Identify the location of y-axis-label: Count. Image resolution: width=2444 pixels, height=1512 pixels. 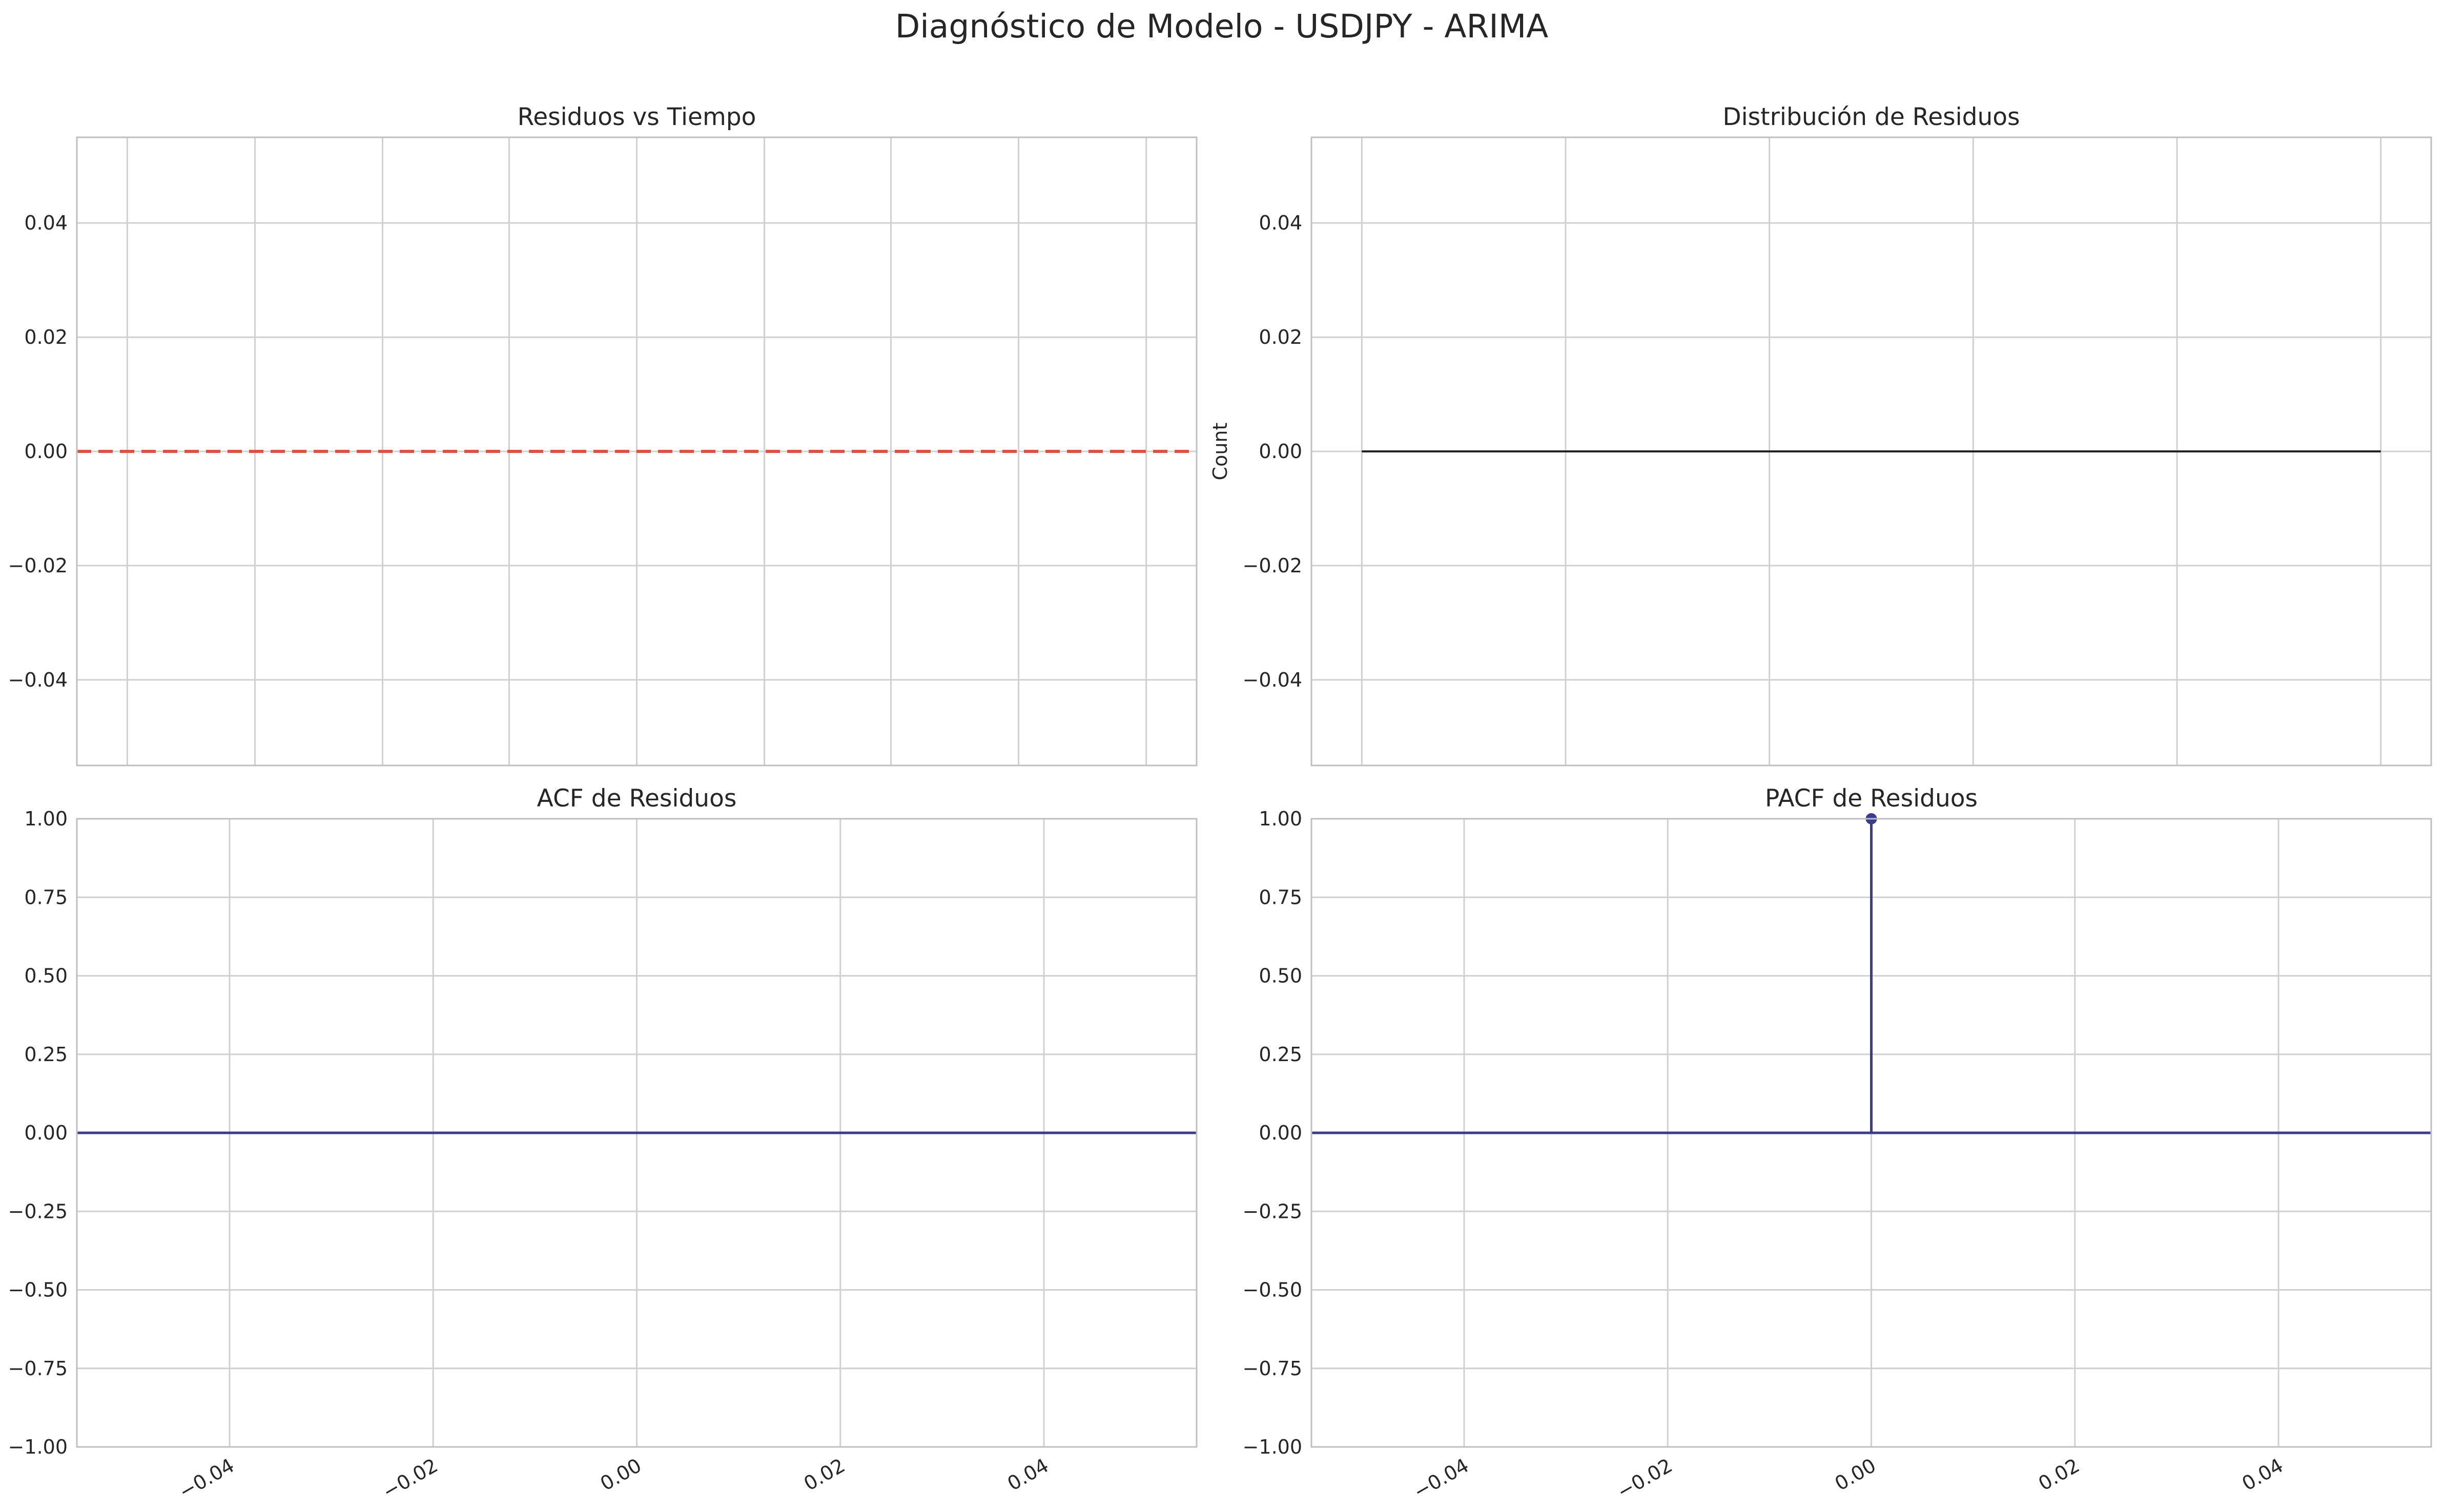
(1220, 452).